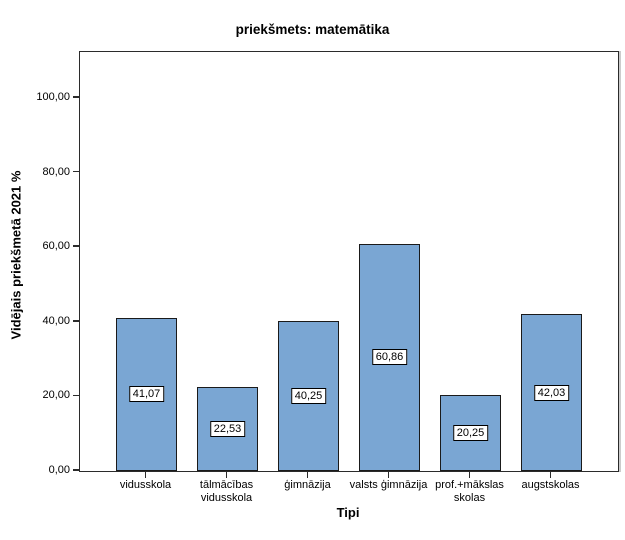 The image size is (625, 540). What do you see at coordinates (56, 171) in the screenshot?
I see `y-tick-label: 80,00` at bounding box center [56, 171].